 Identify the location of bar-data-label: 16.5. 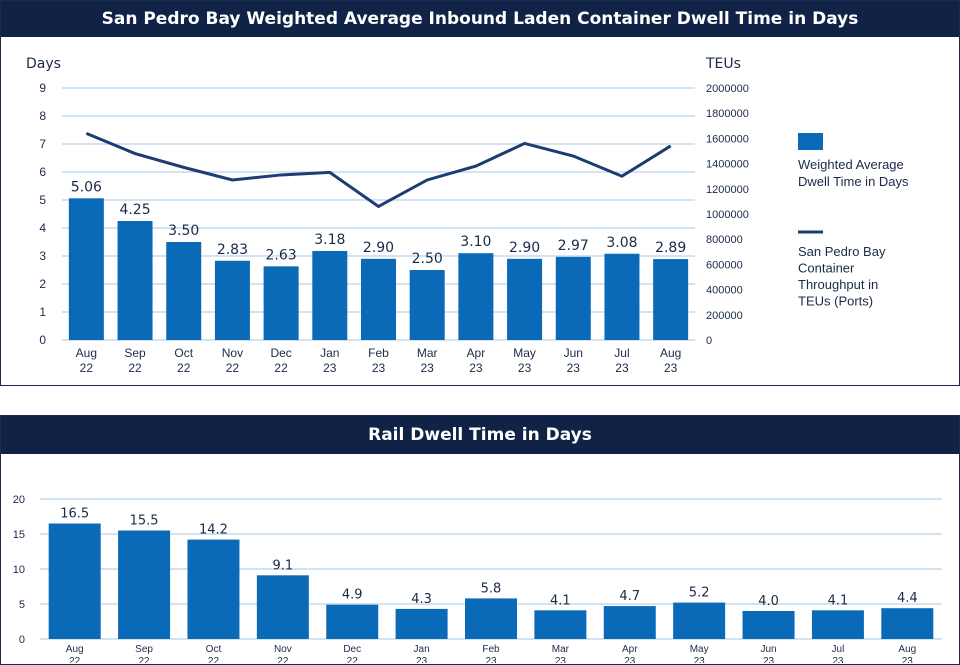
(74, 514).